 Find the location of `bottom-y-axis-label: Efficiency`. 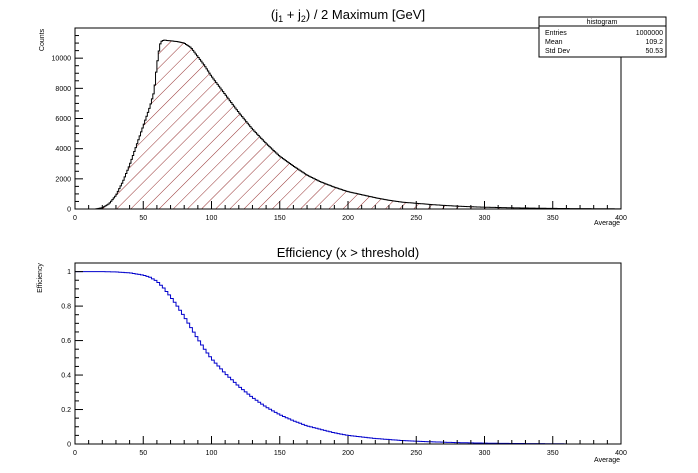

bottom-y-axis-label: Efficiency is located at coordinates (40, 278).